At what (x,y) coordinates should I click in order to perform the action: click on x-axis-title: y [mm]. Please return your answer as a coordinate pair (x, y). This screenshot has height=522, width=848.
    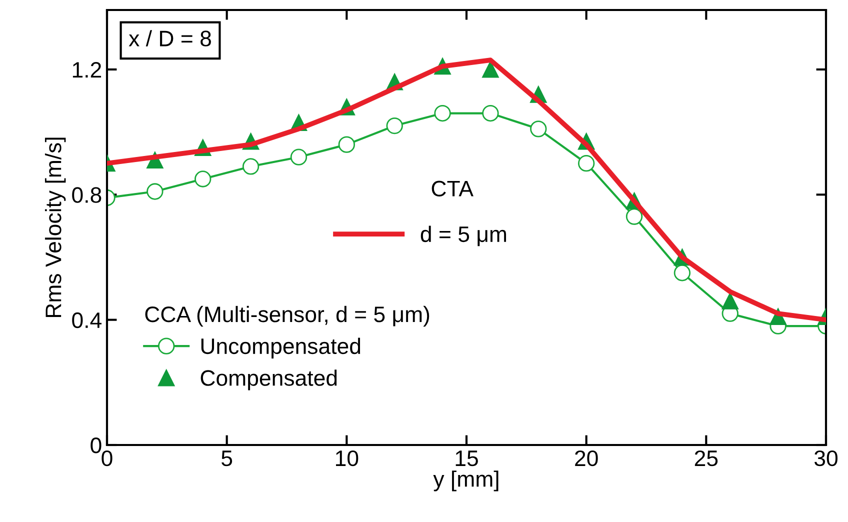
    Looking at the image, I should click on (465, 481).